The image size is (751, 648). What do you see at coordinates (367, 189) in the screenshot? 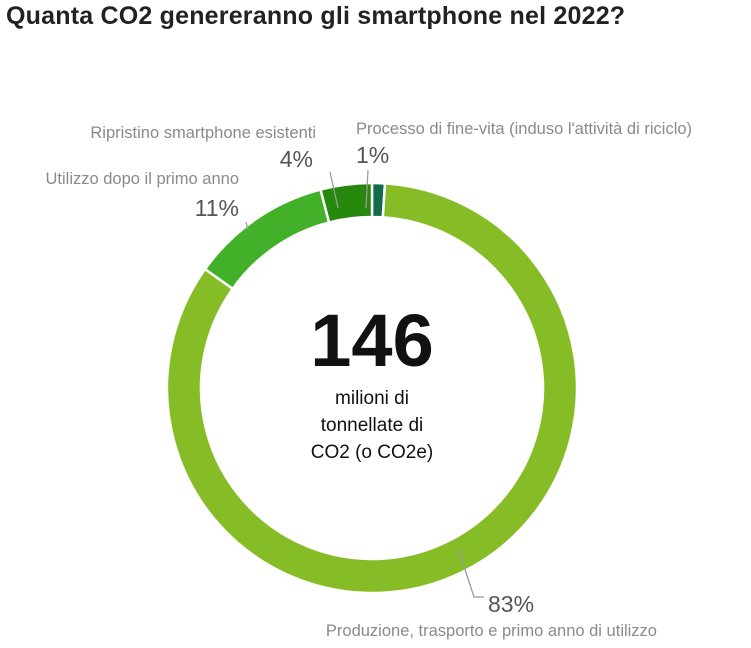
I see `leader-end-of-life` at bounding box center [367, 189].